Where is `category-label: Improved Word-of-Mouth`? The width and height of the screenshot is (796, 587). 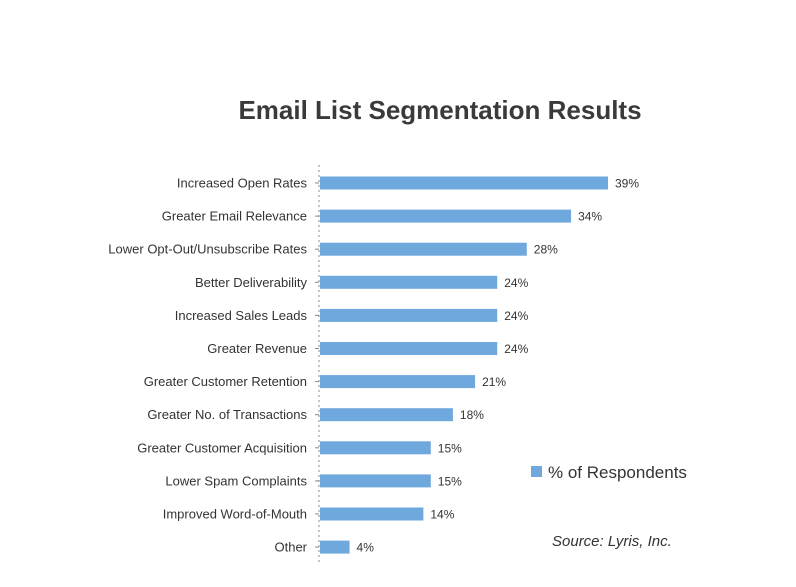
category-label: Improved Word-of-Mouth is located at coordinates (235, 514).